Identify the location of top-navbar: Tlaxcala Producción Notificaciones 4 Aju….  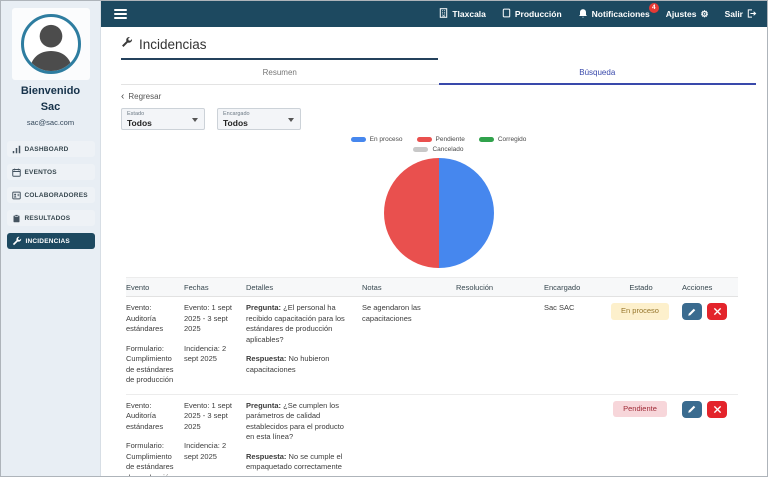
(434, 14).